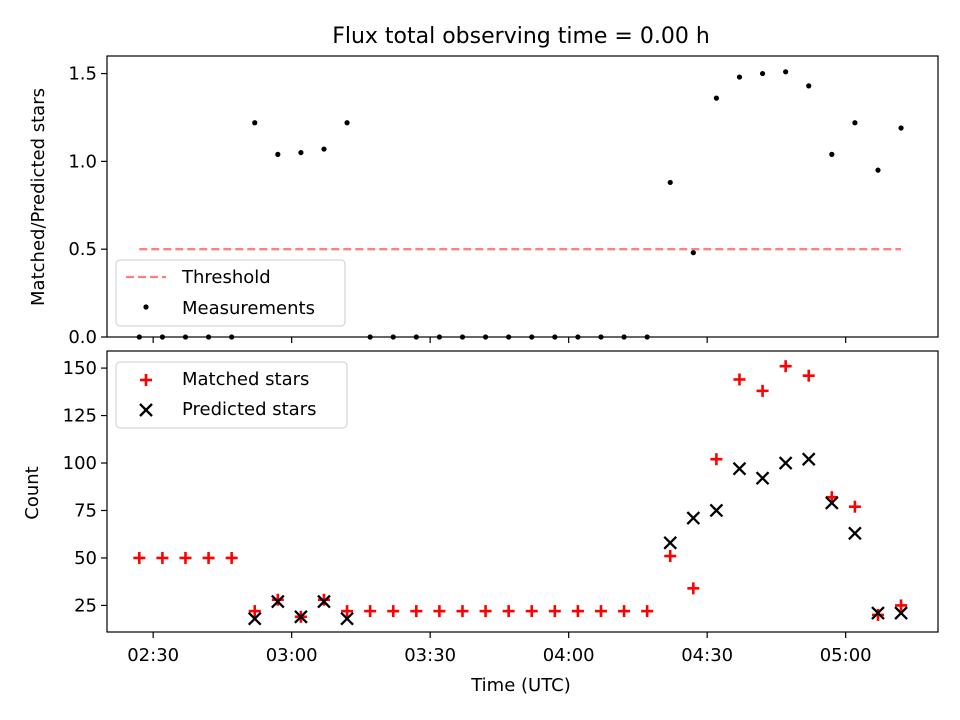  What do you see at coordinates (85, 487) in the screenshot?
I see `count-y-axis: 25 50 75 100 125 150` at bounding box center [85, 487].